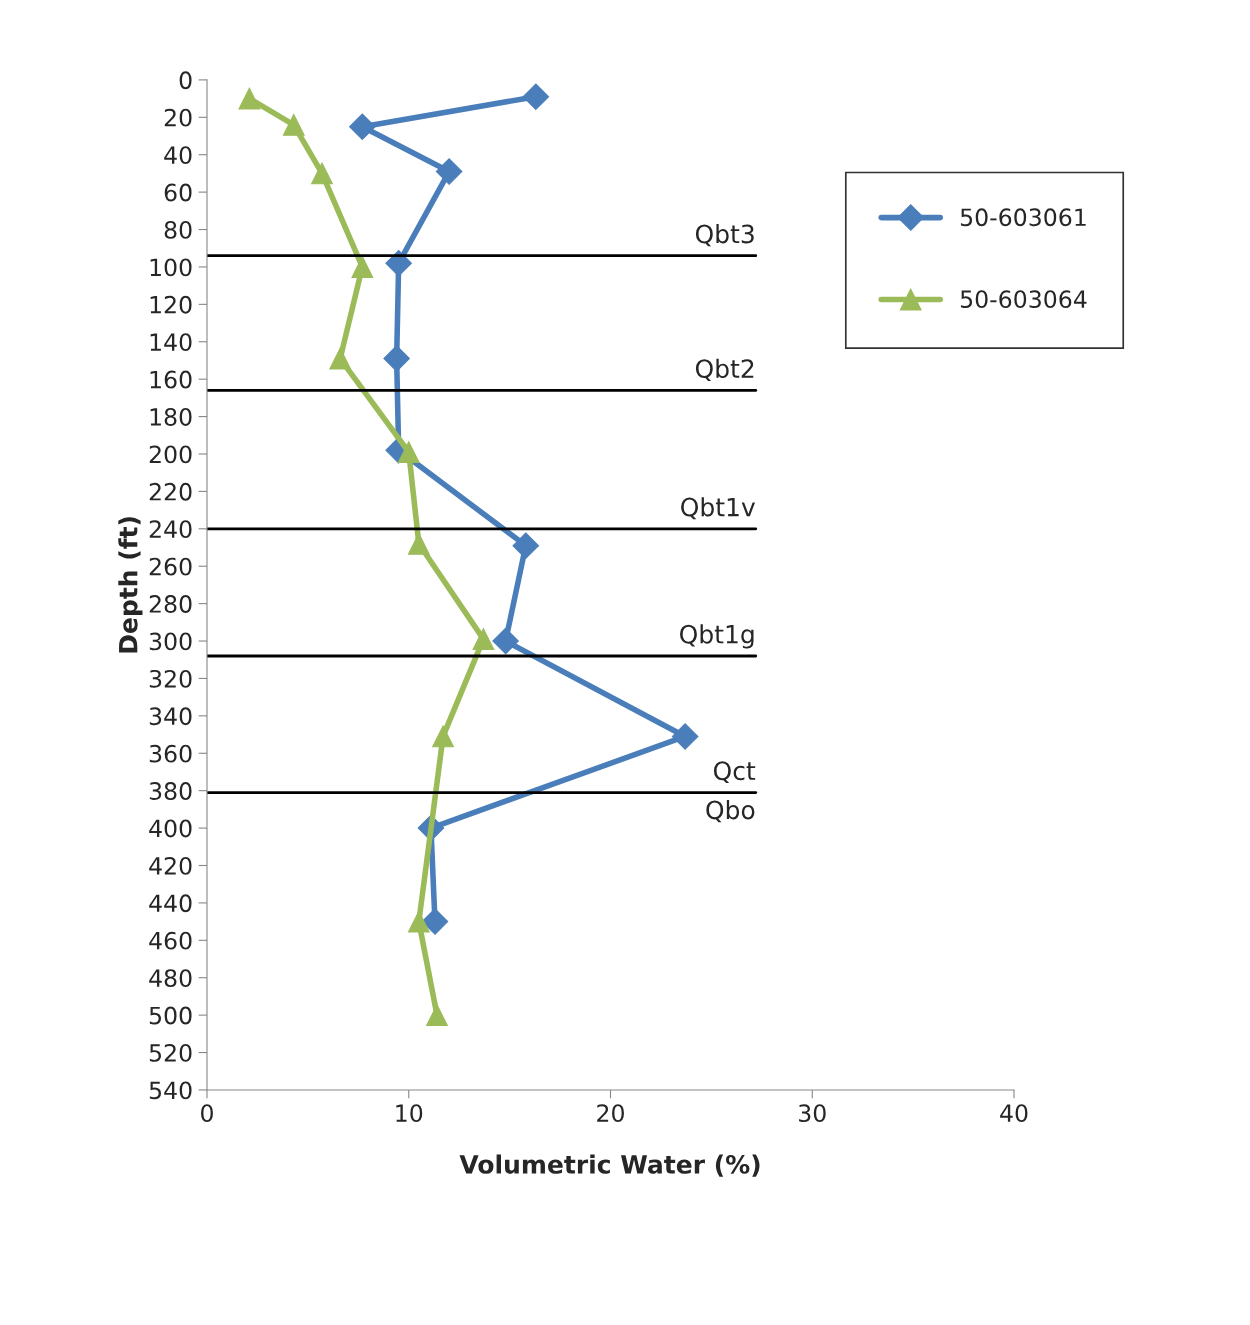 The width and height of the screenshot is (1250, 1325). I want to click on y-tick-label: 120, so click(171, 304).